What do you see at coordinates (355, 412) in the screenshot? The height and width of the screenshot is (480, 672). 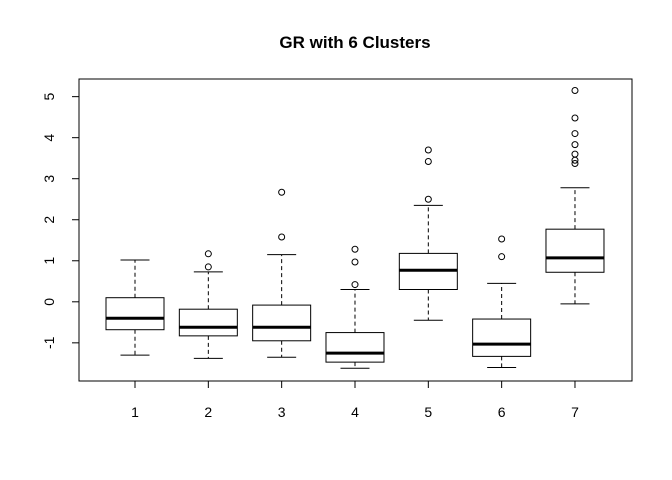 I see `x-tick-label: 4` at bounding box center [355, 412].